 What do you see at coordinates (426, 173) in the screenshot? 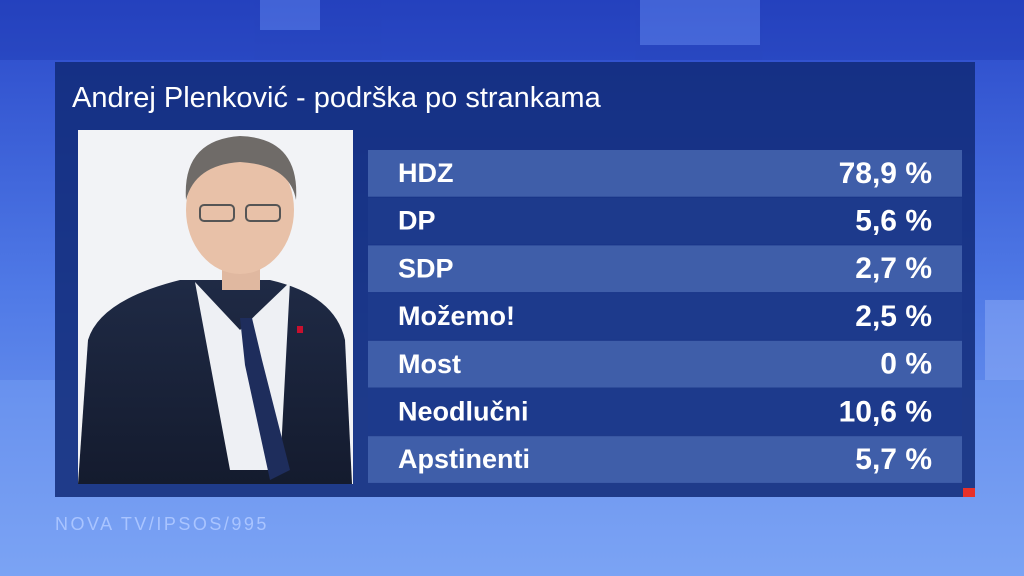
I see `row-label: HDZ` at bounding box center [426, 173].